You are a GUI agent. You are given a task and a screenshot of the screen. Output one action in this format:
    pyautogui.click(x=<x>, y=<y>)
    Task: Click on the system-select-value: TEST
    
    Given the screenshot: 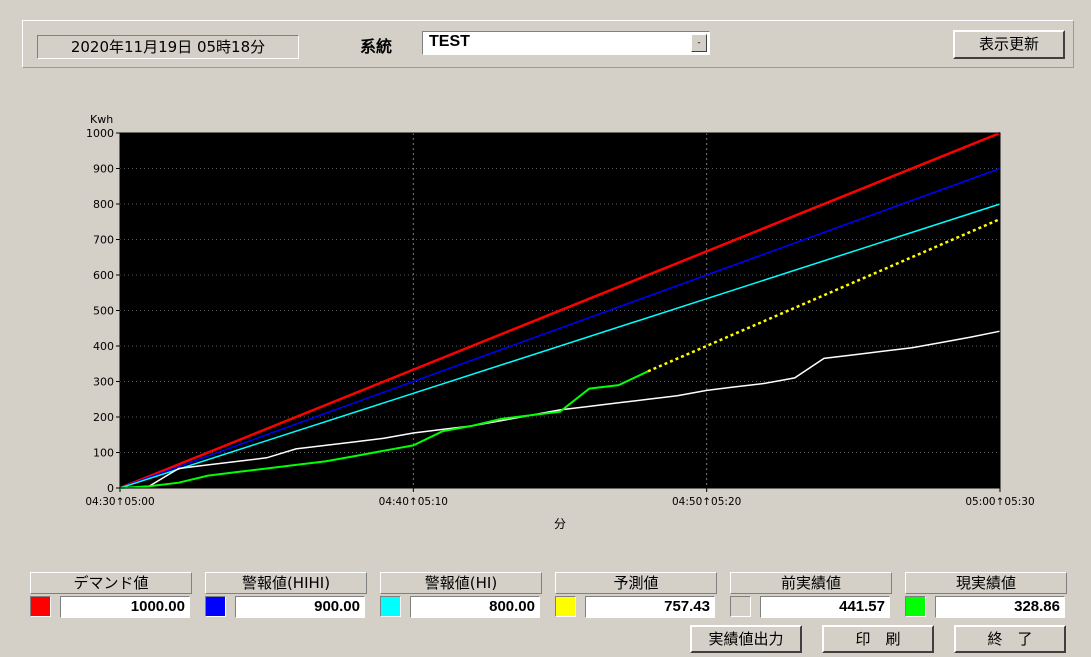 What is the action you would take?
    pyautogui.click(x=449, y=41)
    